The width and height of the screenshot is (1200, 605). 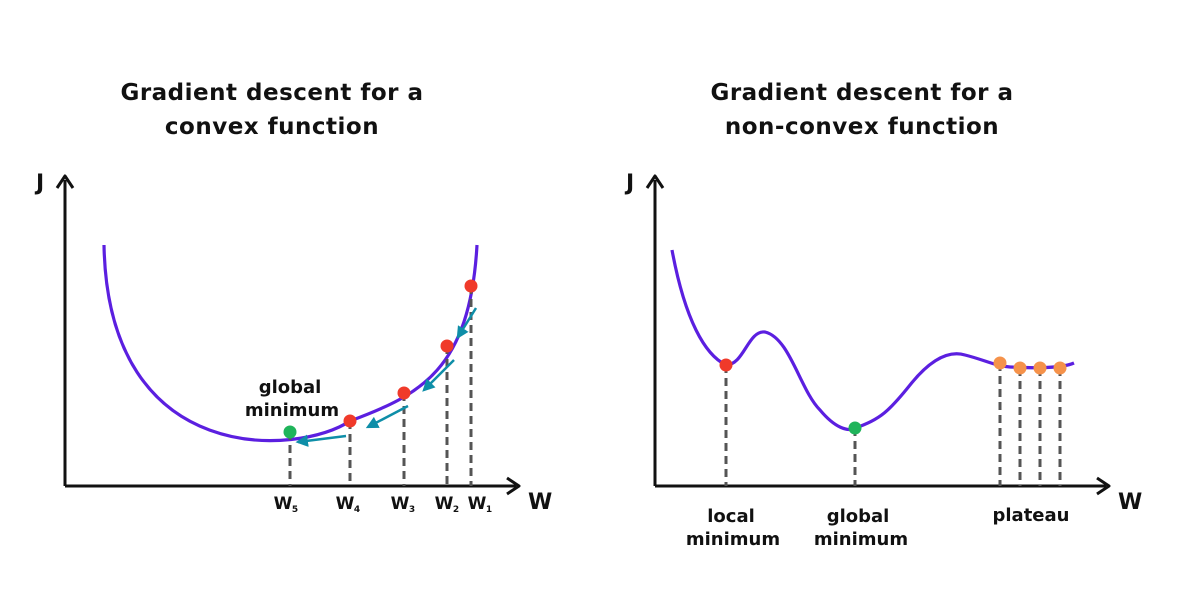 I want to click on nonconvex-x-axis-label: W, so click(x=1130, y=502).